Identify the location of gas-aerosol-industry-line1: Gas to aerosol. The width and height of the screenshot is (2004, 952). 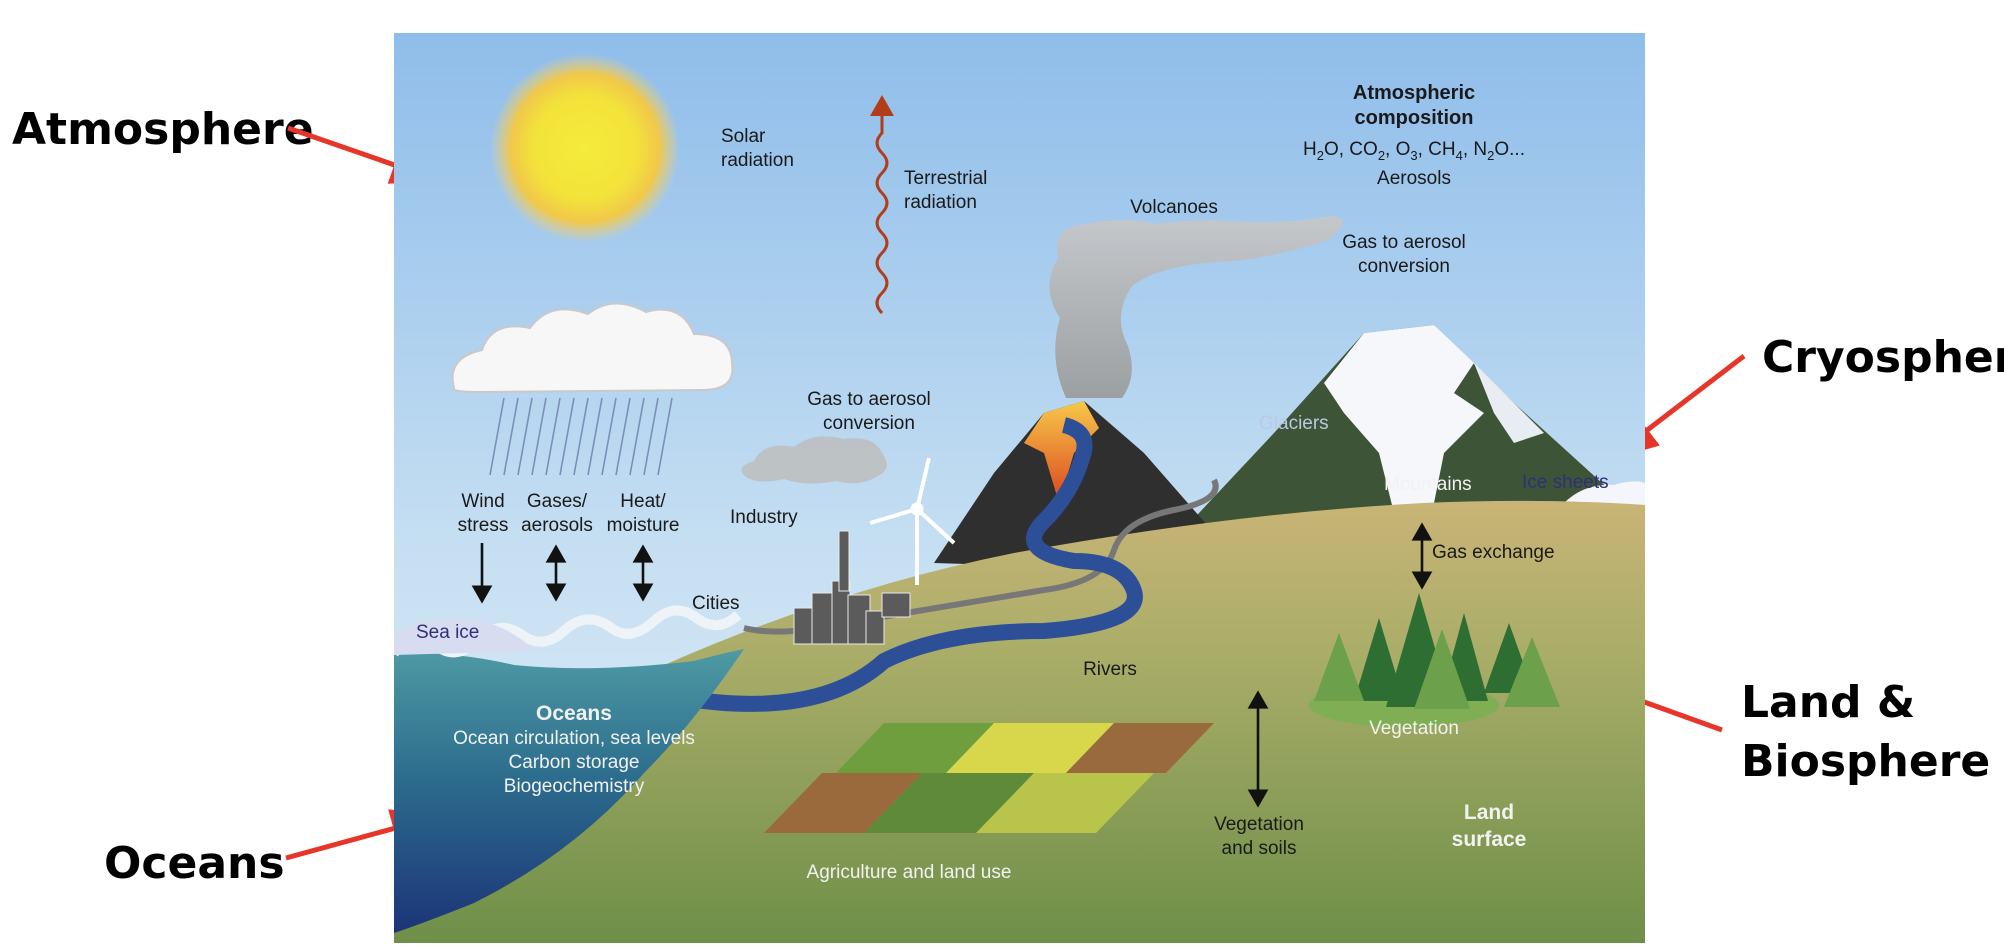
(869, 399).